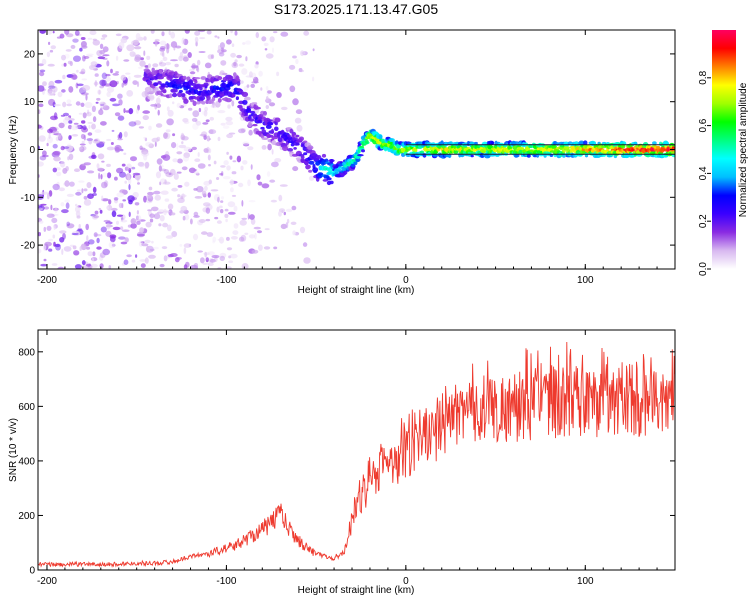 Image resolution: width=750 pixels, height=600 pixels. What do you see at coordinates (13, 150) in the screenshot?
I see `spectrogram-y-axis-label: Frequency (Hz)` at bounding box center [13, 150].